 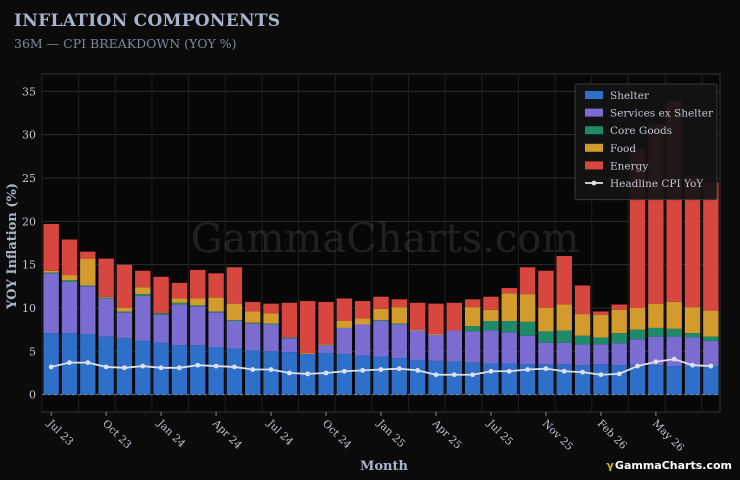 What do you see at coordinates (29, 178) in the screenshot?
I see `y-tick-label: 25` at bounding box center [29, 178].